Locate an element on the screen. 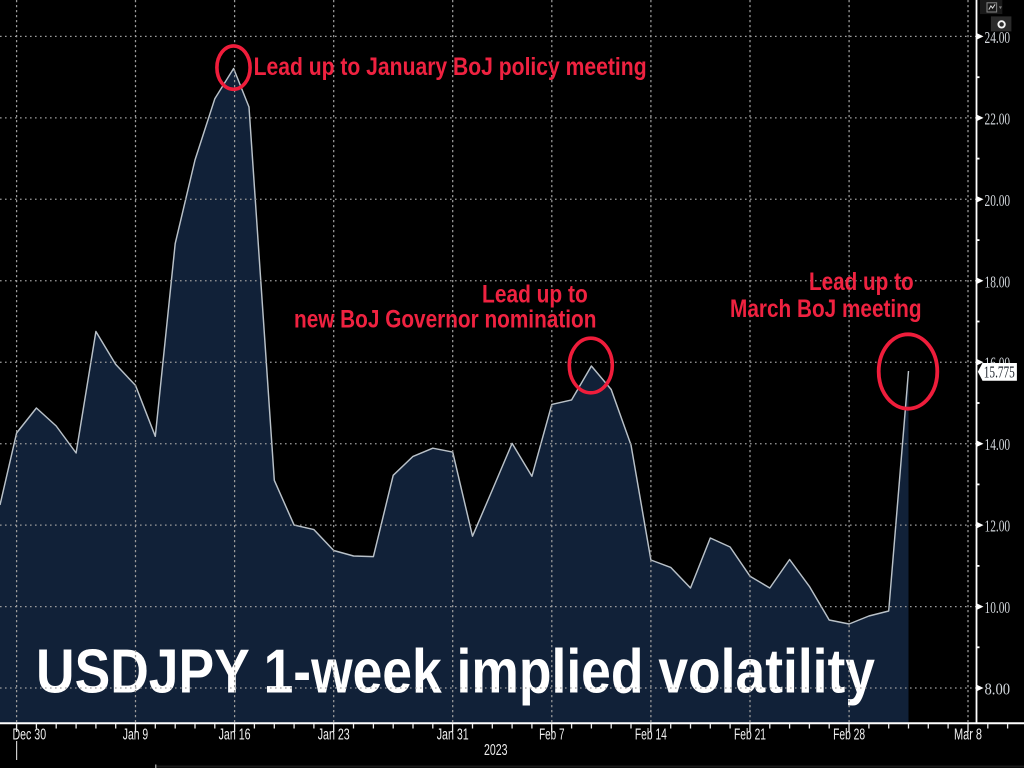  svg-text: 10.00 is located at coordinates (998, 607).